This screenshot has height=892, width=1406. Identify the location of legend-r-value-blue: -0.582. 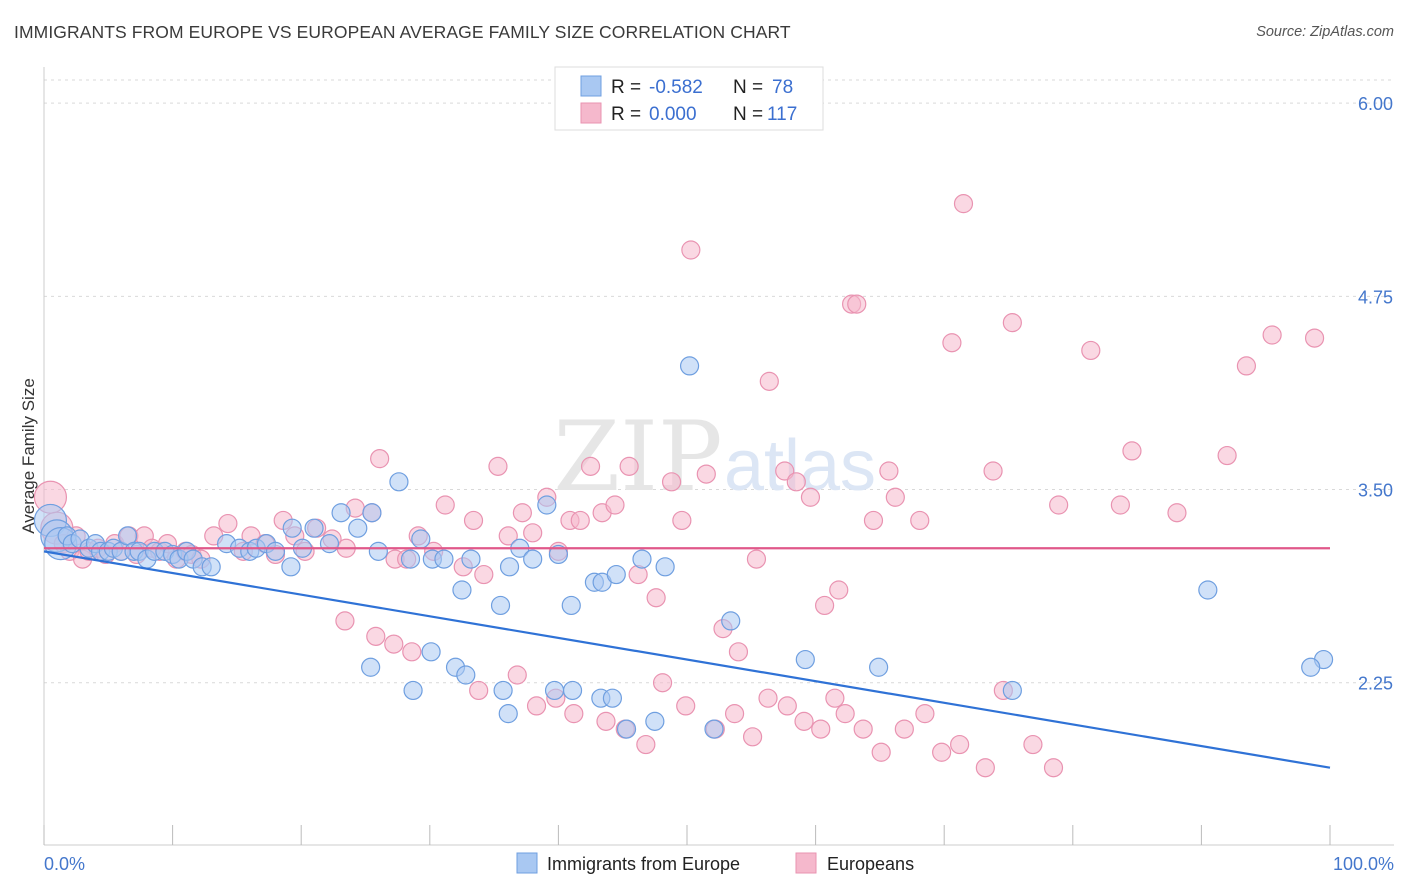
(676, 87).